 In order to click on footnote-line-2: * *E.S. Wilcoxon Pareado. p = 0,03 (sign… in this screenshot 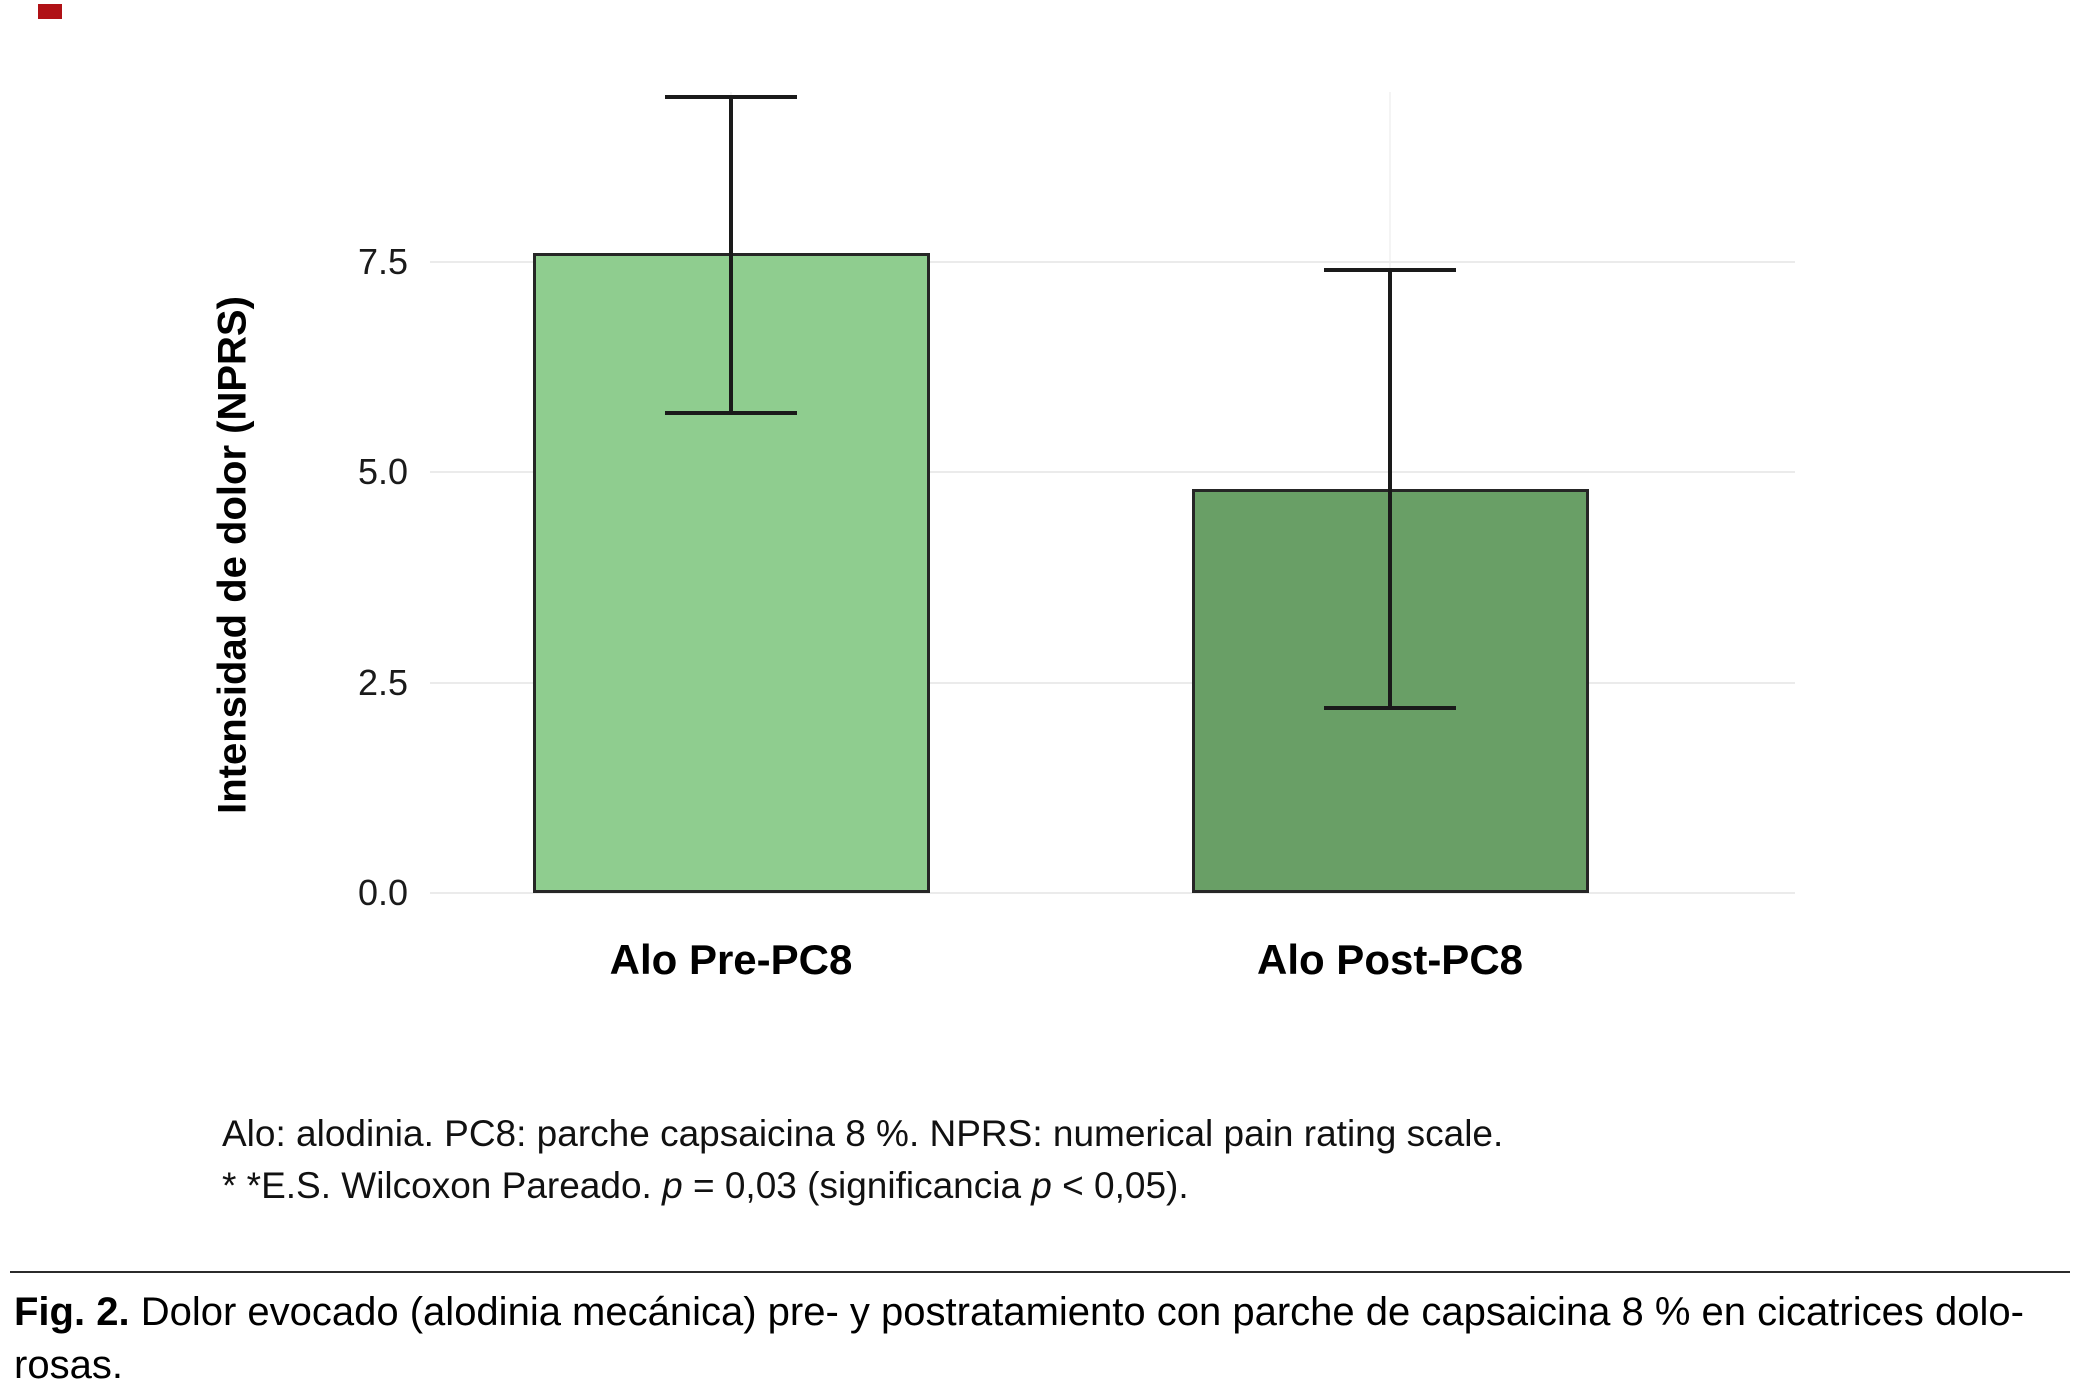, I will do `click(862, 1186)`.